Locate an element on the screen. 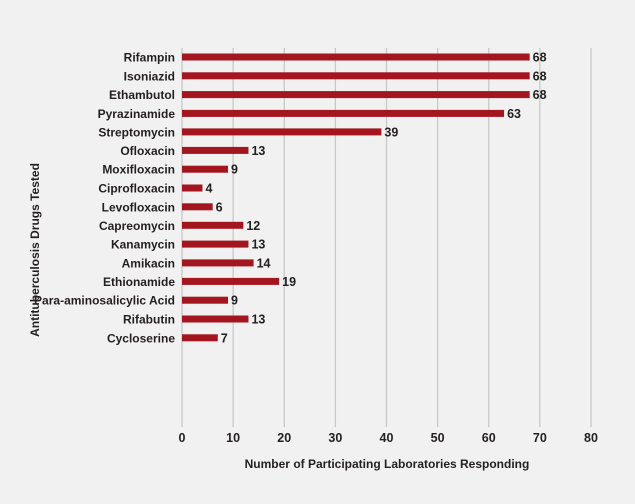  y-axis-label: Antituberculosis Drugs Tested is located at coordinates (35, 250).